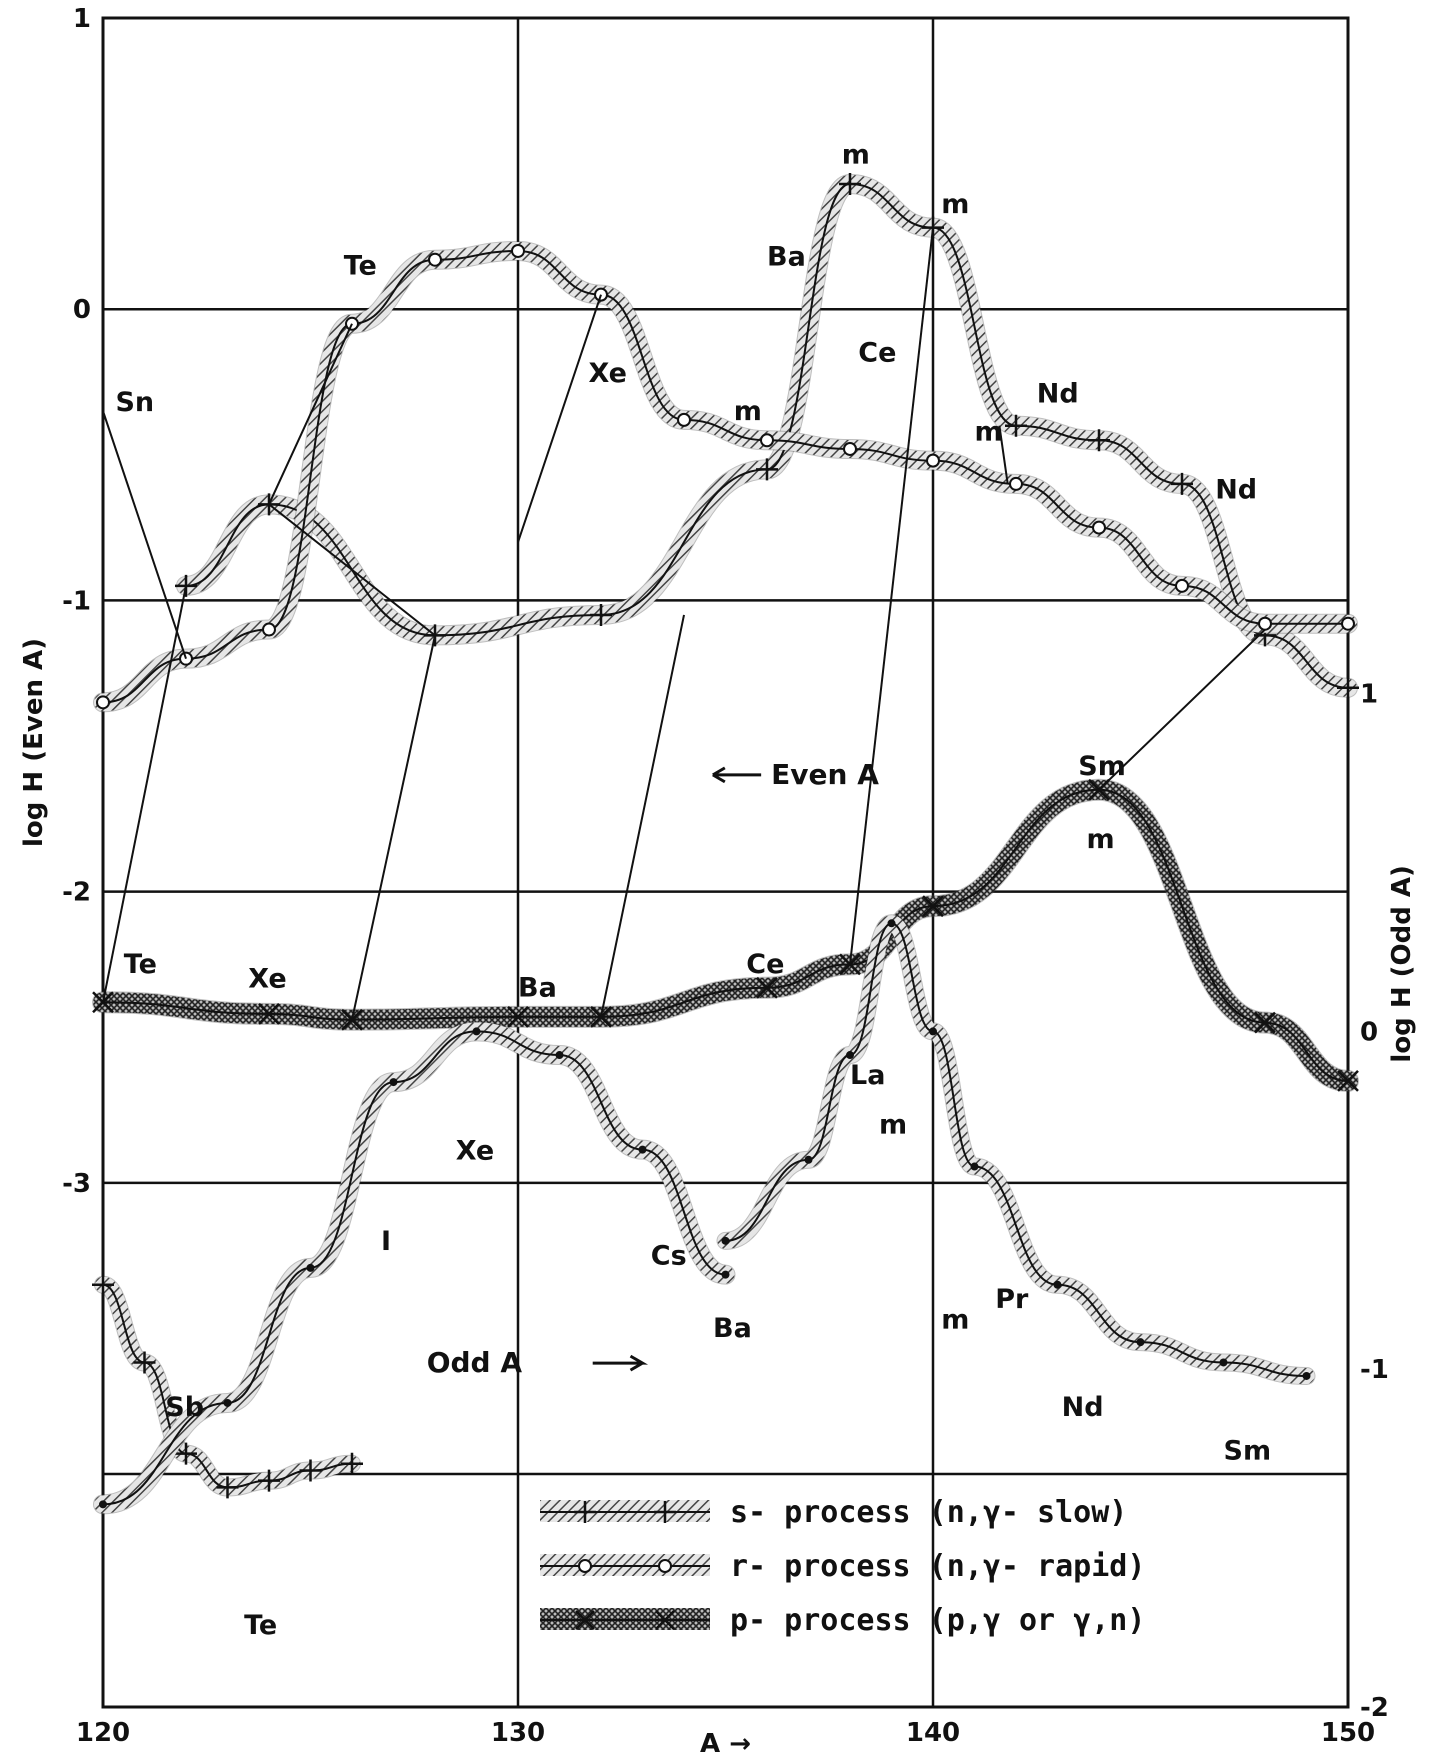  What do you see at coordinates (928, 1512) in the screenshot?
I see `legend-label: s- process (n,γ- slow)` at bounding box center [928, 1512].